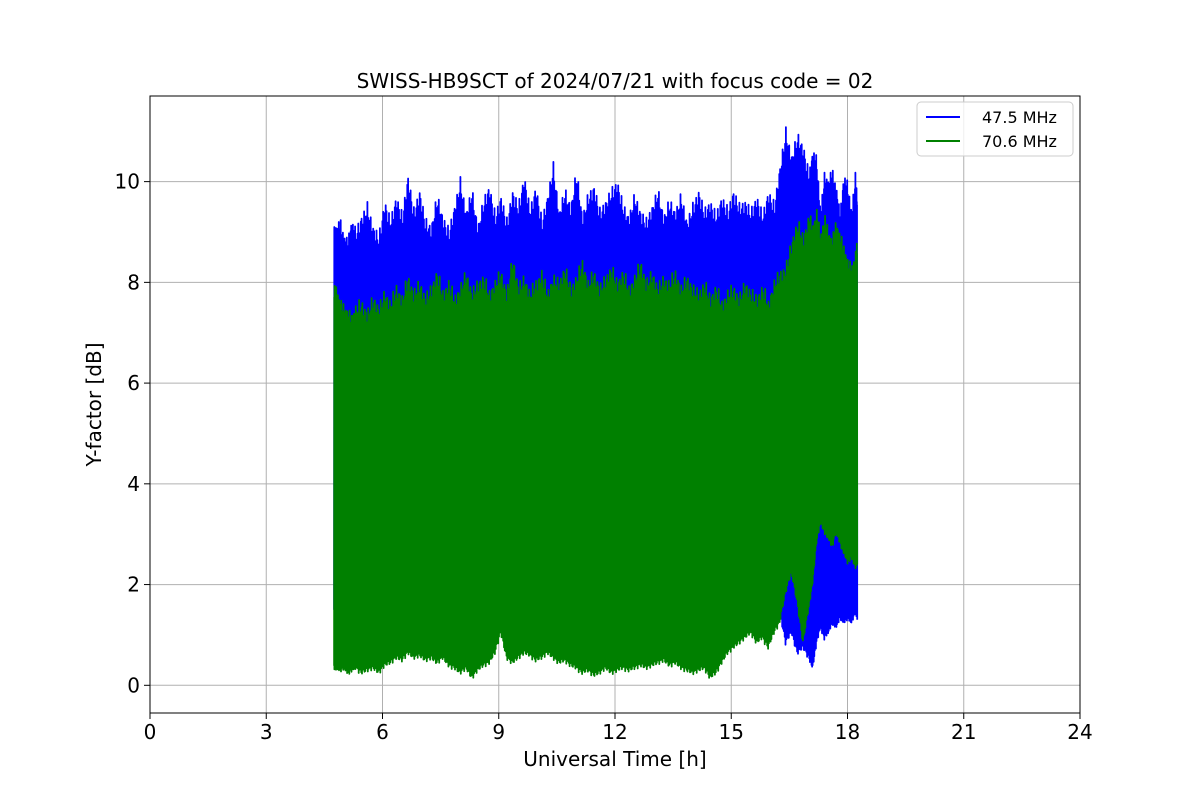 This screenshot has height=800, width=1200. I want to click on x-tick-label: 9, so click(498, 732).